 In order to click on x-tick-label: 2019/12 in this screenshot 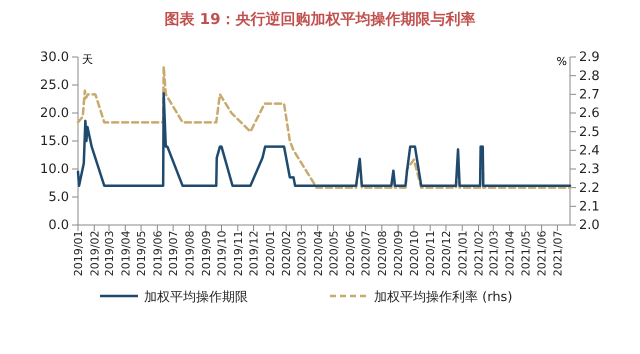, I will do `click(254, 253)`.